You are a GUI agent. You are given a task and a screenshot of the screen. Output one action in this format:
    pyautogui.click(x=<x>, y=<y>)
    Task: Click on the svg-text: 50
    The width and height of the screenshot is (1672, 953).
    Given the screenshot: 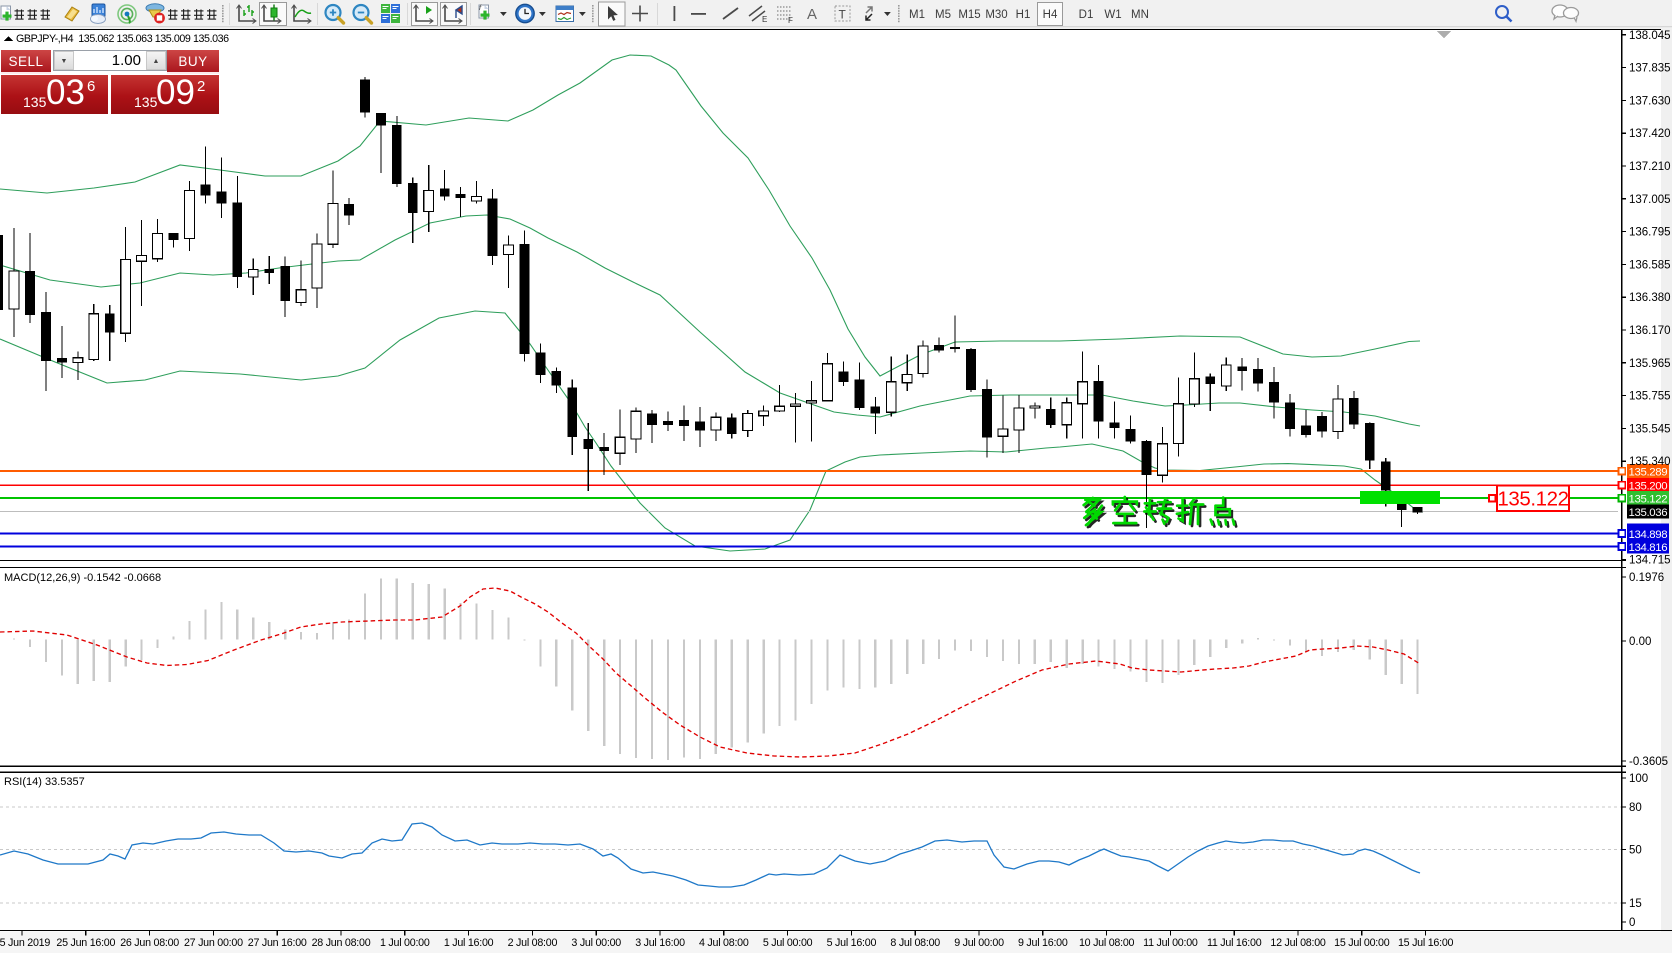 What is the action you would take?
    pyautogui.click(x=1635, y=851)
    